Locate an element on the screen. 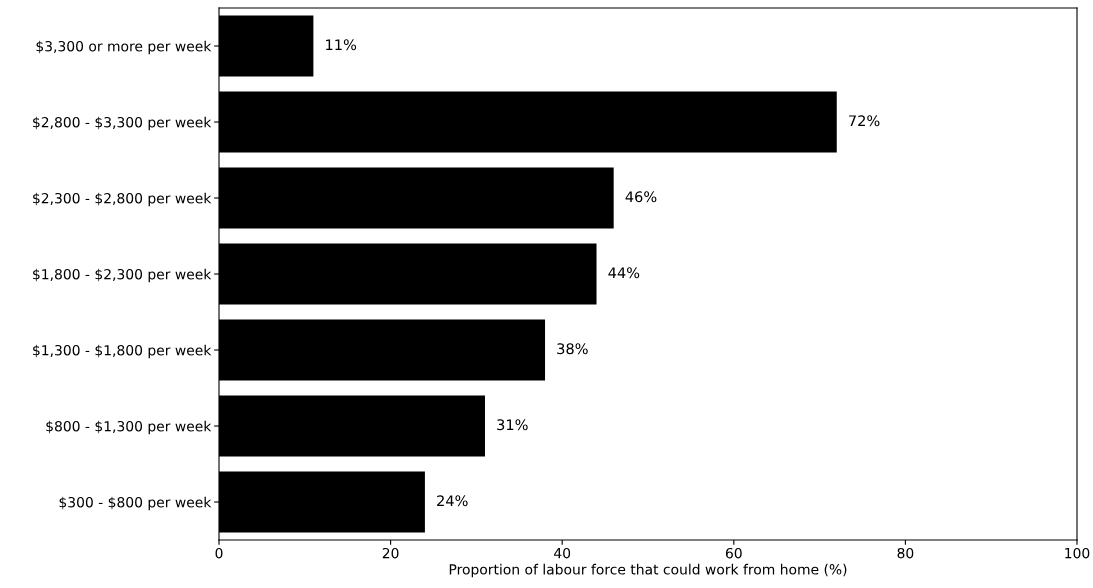 Image resolution: width=1093 pixels, height=588 pixels. y-tick-label: $2,300 - $2,800 per week is located at coordinates (122, 199).